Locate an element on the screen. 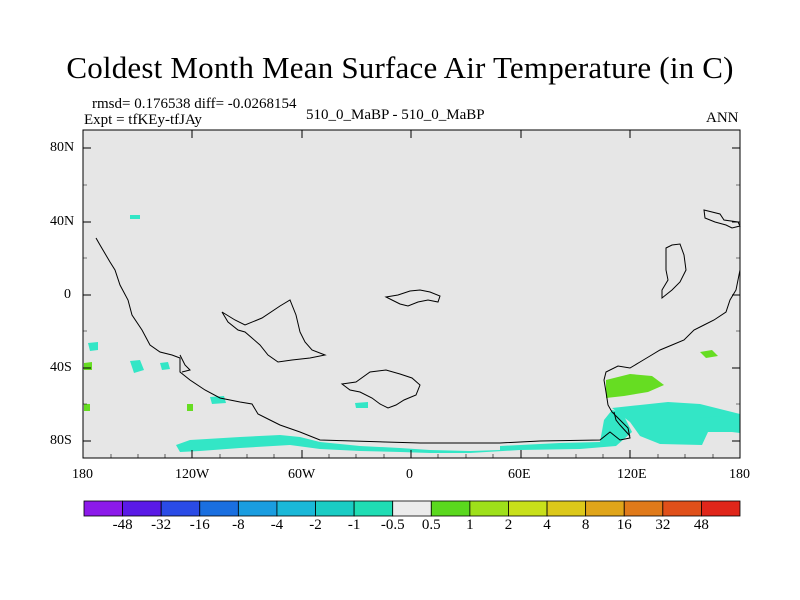 The height and width of the screenshot is (600, 800). warm-patch-south-pacific is located at coordinates (635, 386).